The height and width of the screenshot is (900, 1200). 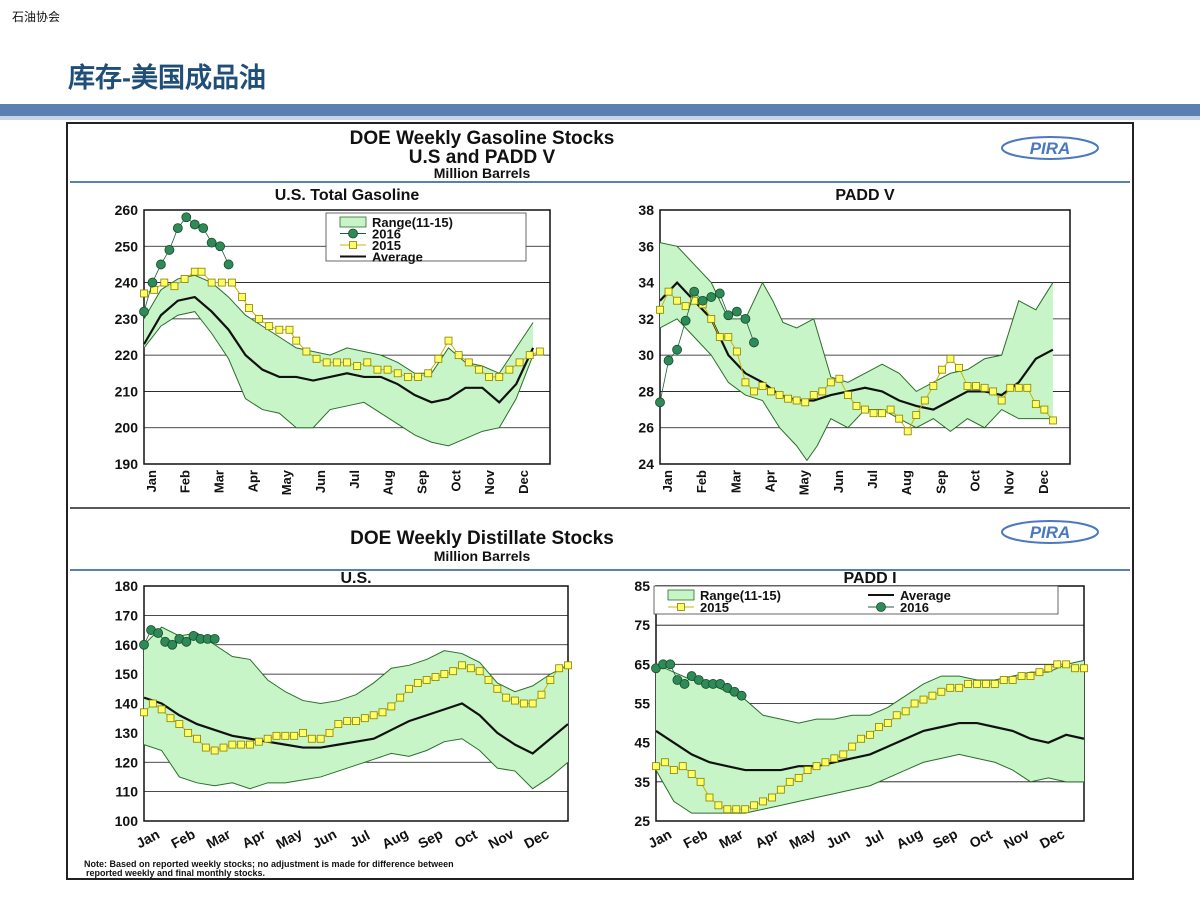 I want to click on x-tick-label: Oct, so click(x=455, y=480).